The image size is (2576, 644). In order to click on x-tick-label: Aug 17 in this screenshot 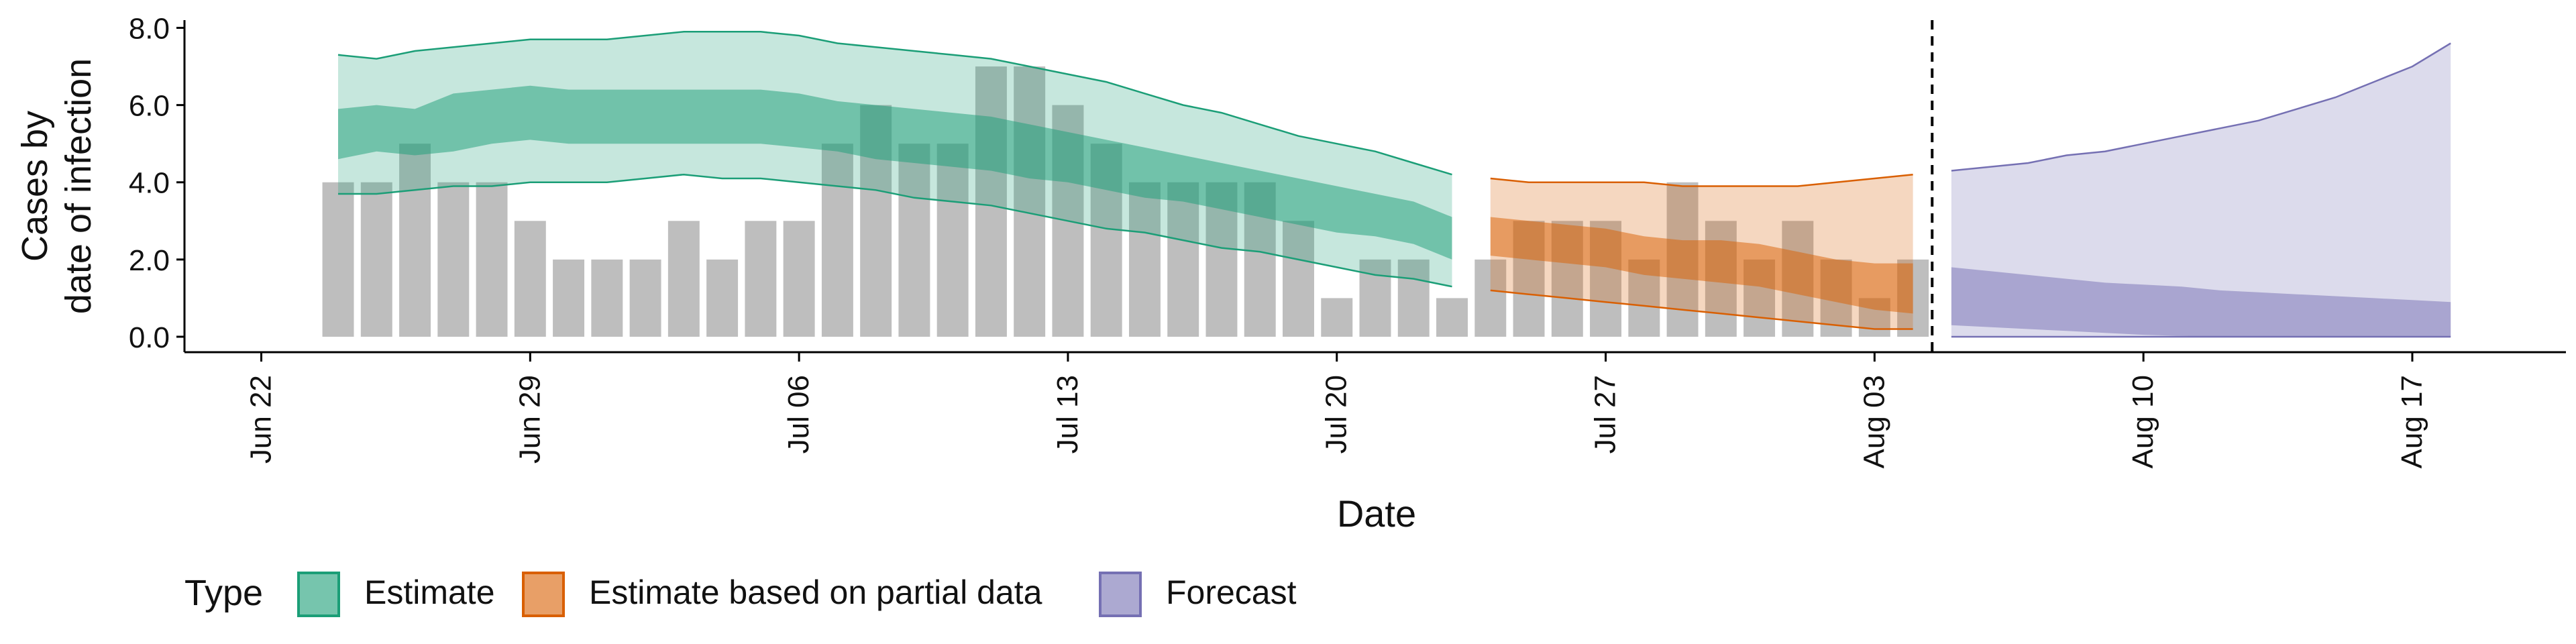, I will do `click(2412, 421)`.